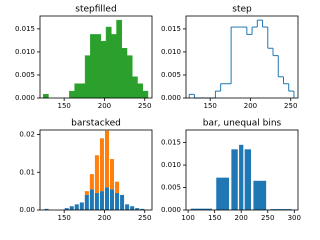 The width and height of the screenshot is (320, 240). Describe the element at coordinates (95, 10) in the screenshot. I see `chart-title: stepfilled` at that location.